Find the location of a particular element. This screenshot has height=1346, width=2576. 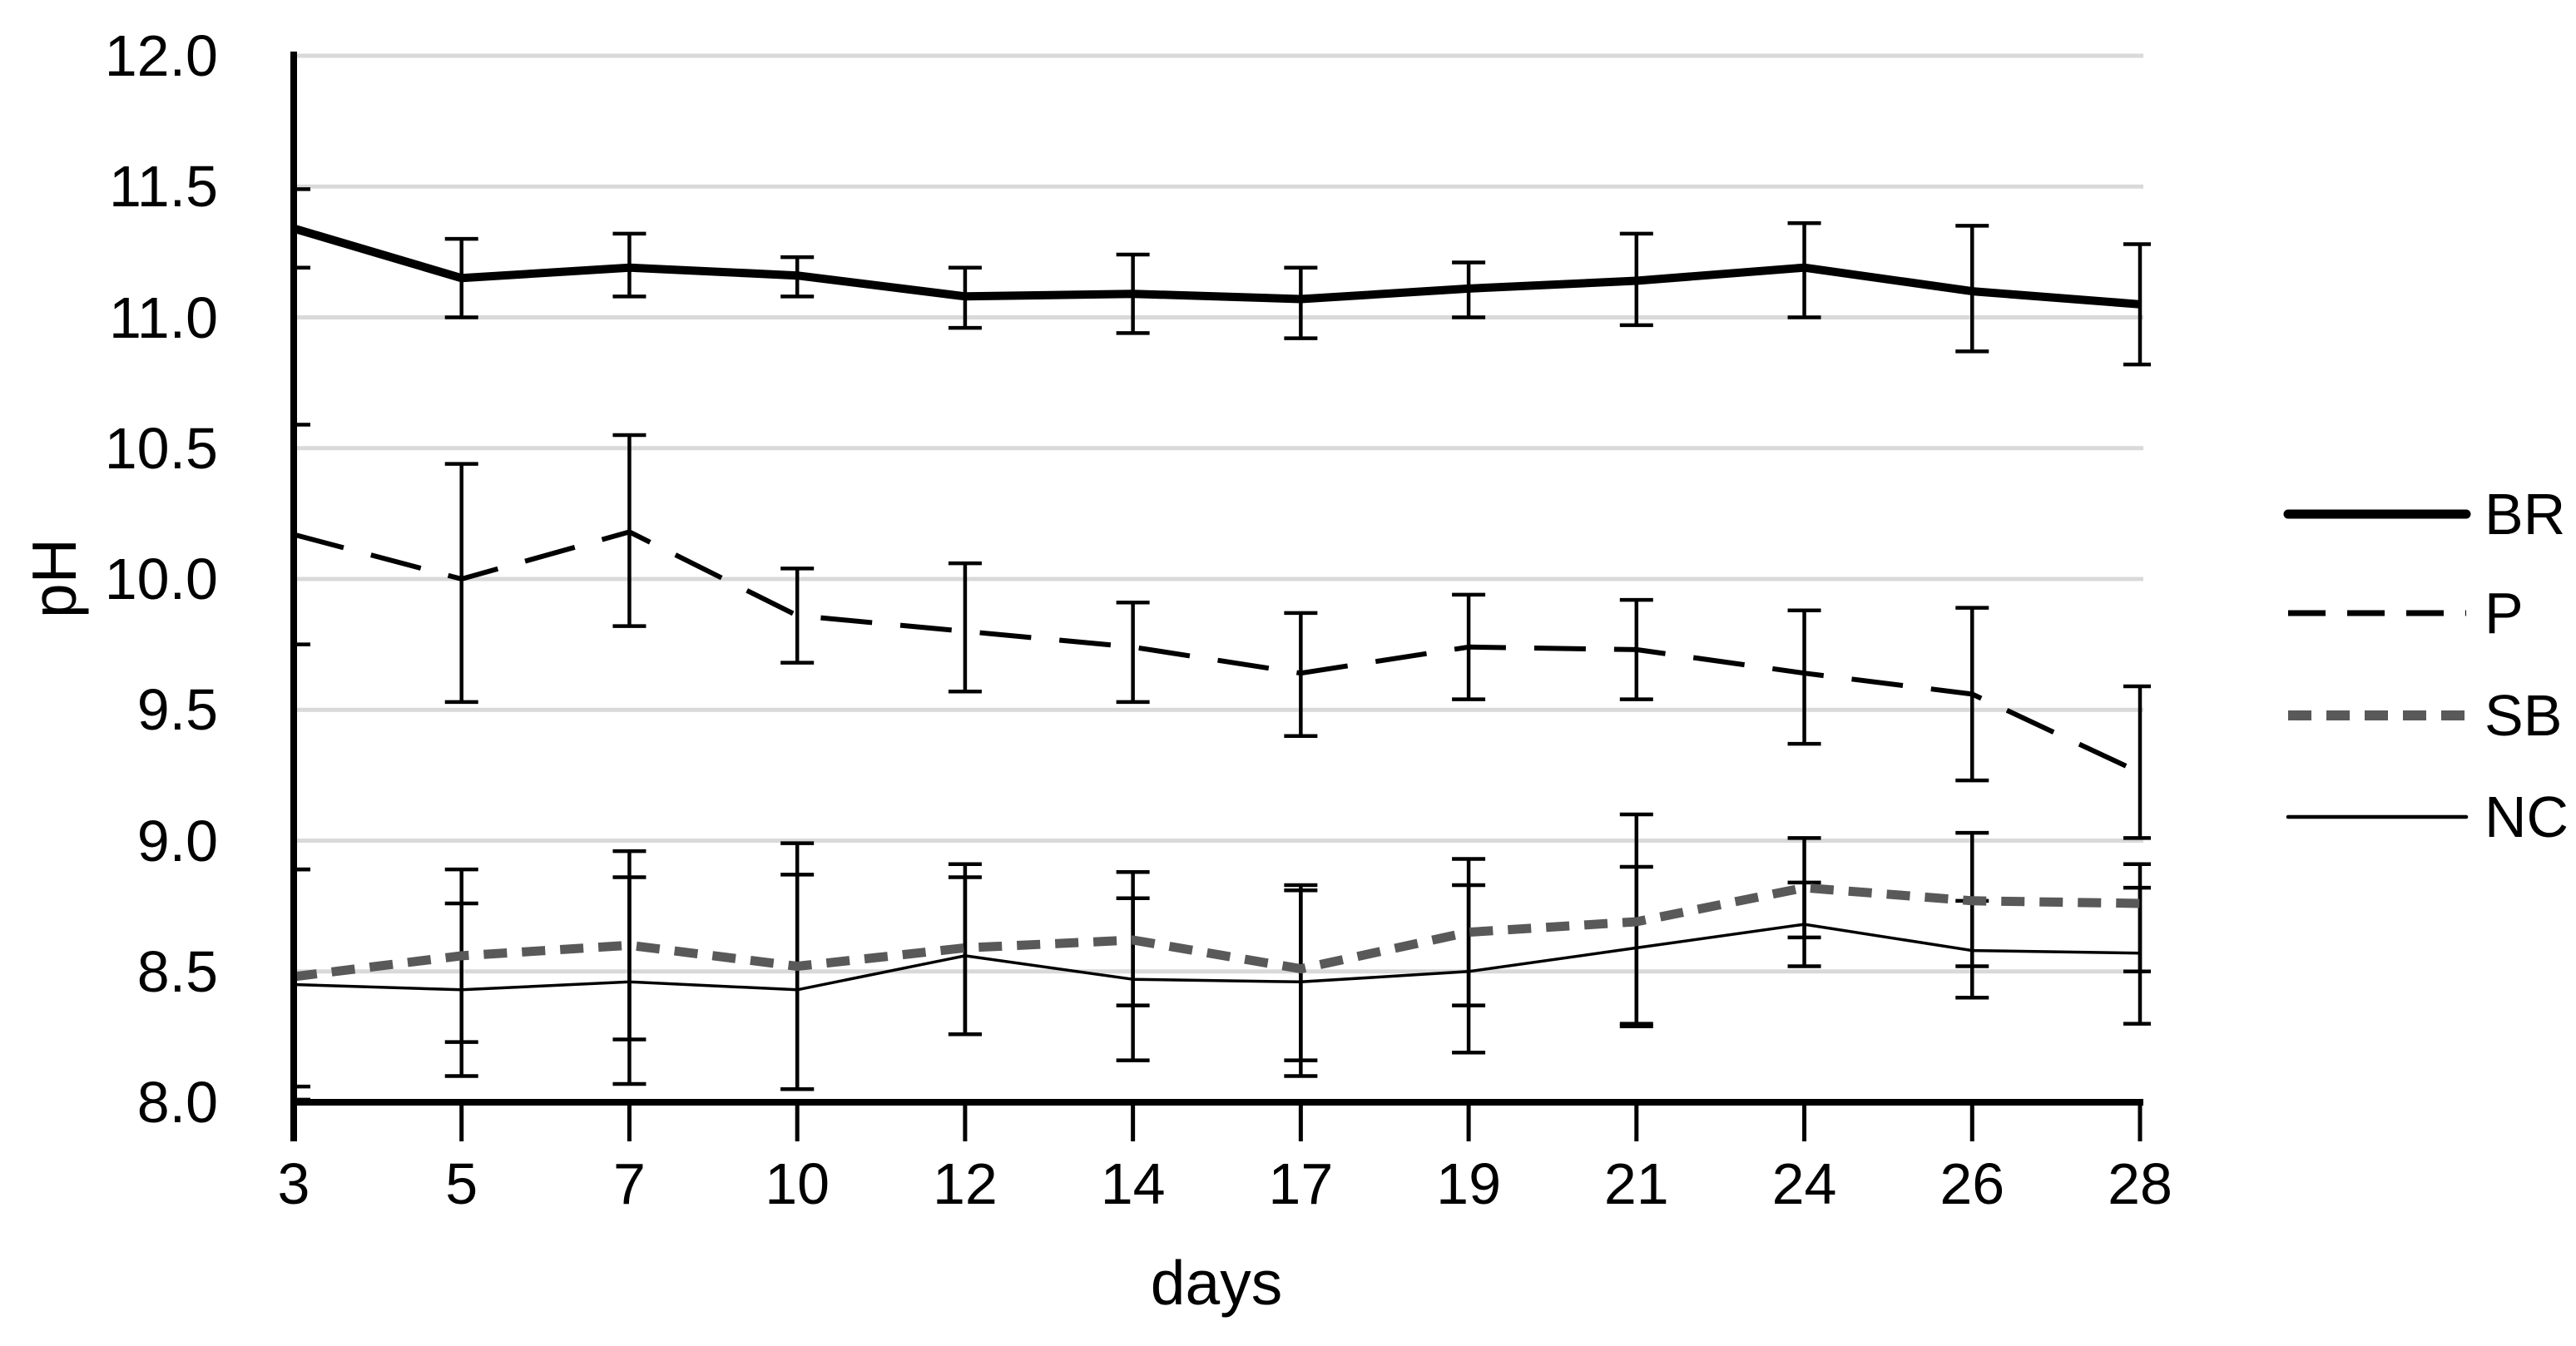

x-tick-label: 10 is located at coordinates (797, 1183).